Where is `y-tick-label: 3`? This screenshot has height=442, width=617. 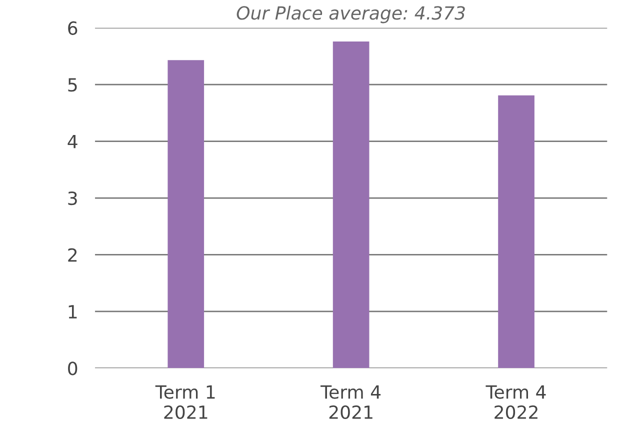 y-tick-label: 3 is located at coordinates (72, 198).